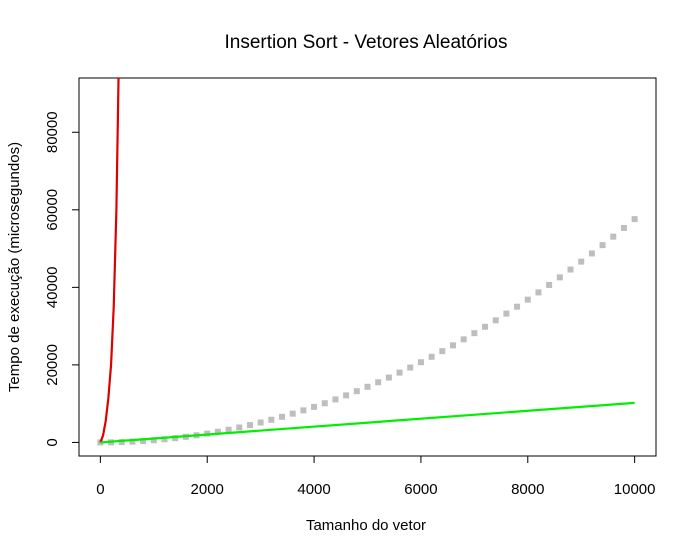 The height and width of the screenshot is (555, 697). I want to click on x-tick-label: 6000, so click(420, 489).